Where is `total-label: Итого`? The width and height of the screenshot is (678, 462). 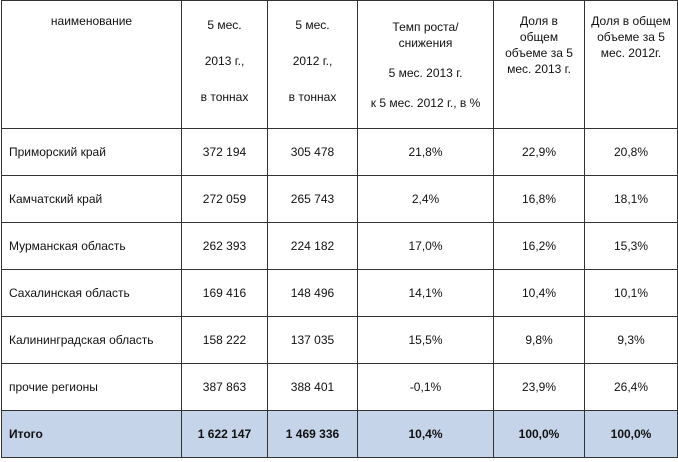
total-label: Итого is located at coordinates (91, 434).